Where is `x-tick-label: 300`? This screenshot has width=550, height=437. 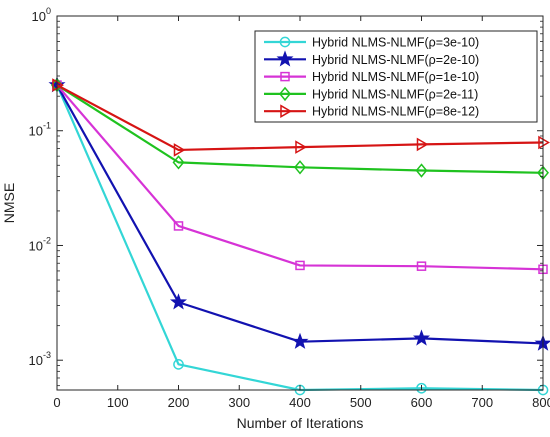 x-tick-label: 300 is located at coordinates (239, 402).